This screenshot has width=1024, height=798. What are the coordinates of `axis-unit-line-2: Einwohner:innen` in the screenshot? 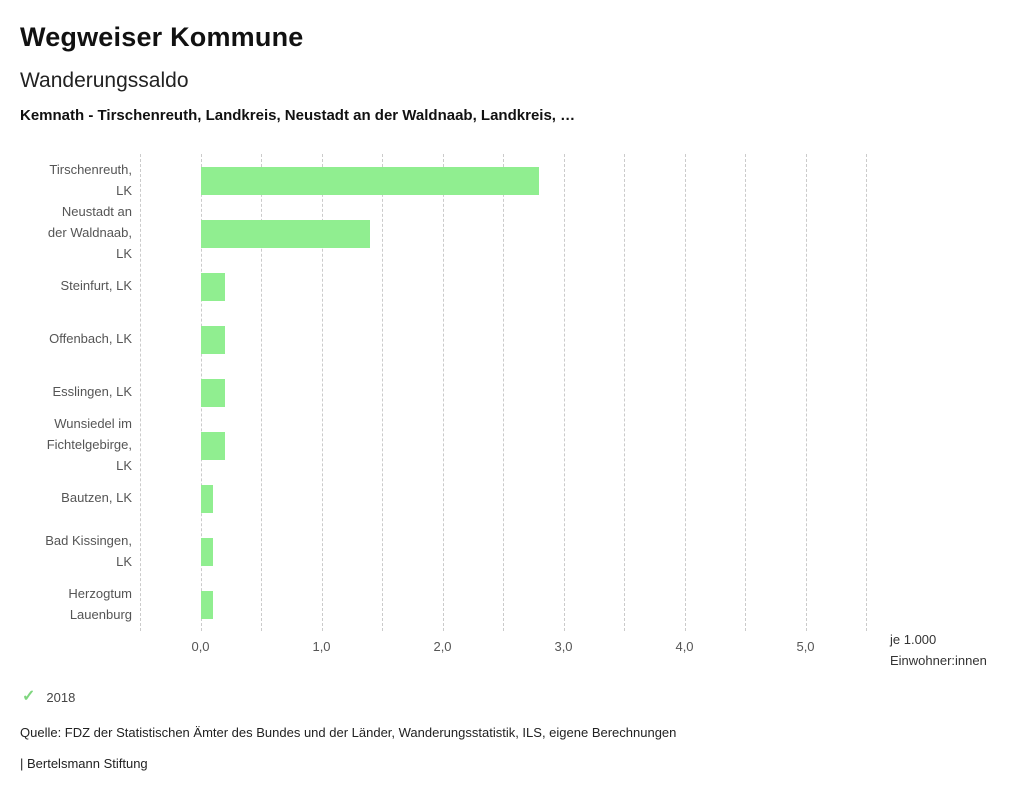 It's located at (938, 661).